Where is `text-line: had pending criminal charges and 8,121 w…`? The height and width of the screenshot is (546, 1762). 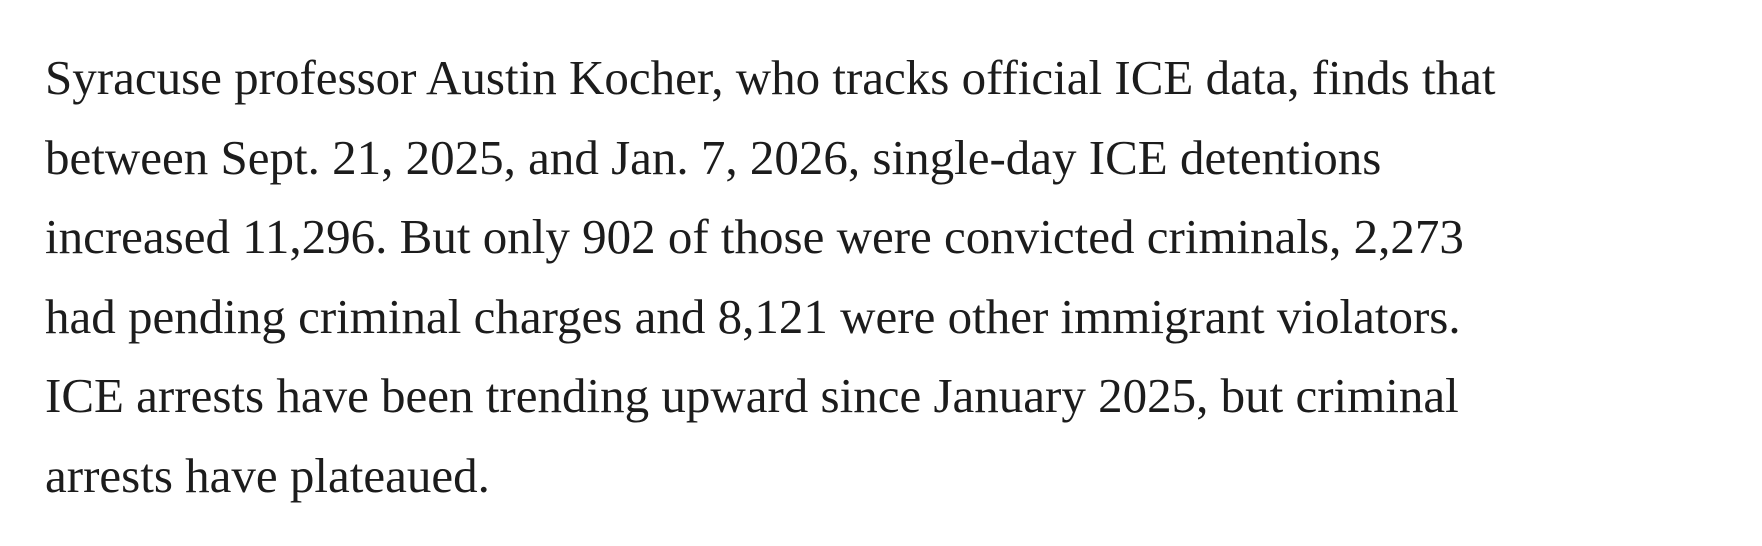 text-line: had pending criminal charges and 8,121 w… is located at coordinates (753, 316).